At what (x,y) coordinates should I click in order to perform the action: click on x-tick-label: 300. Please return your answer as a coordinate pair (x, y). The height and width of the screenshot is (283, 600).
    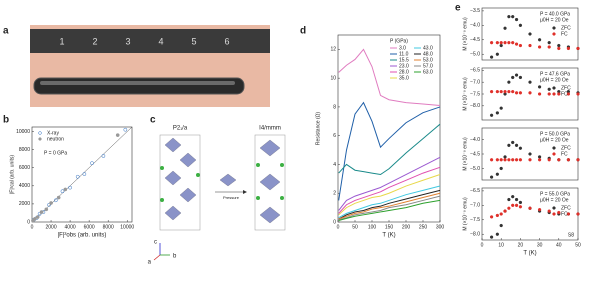
    Looking at the image, I should click on (440, 227).